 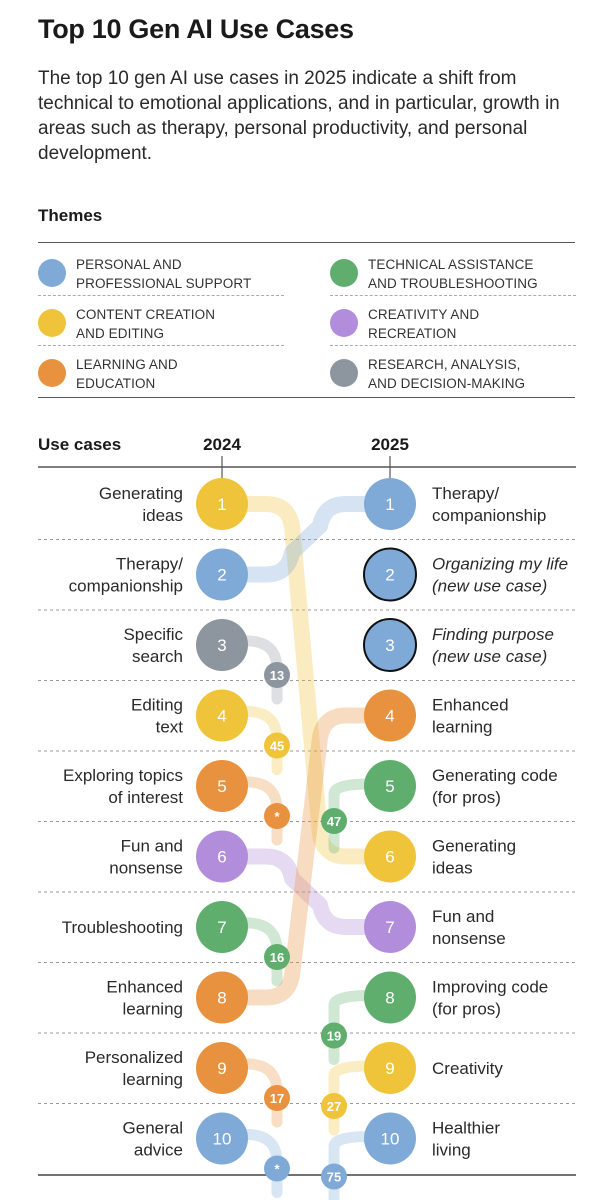 I want to click on rank-2025-number: 6, so click(x=389, y=857).